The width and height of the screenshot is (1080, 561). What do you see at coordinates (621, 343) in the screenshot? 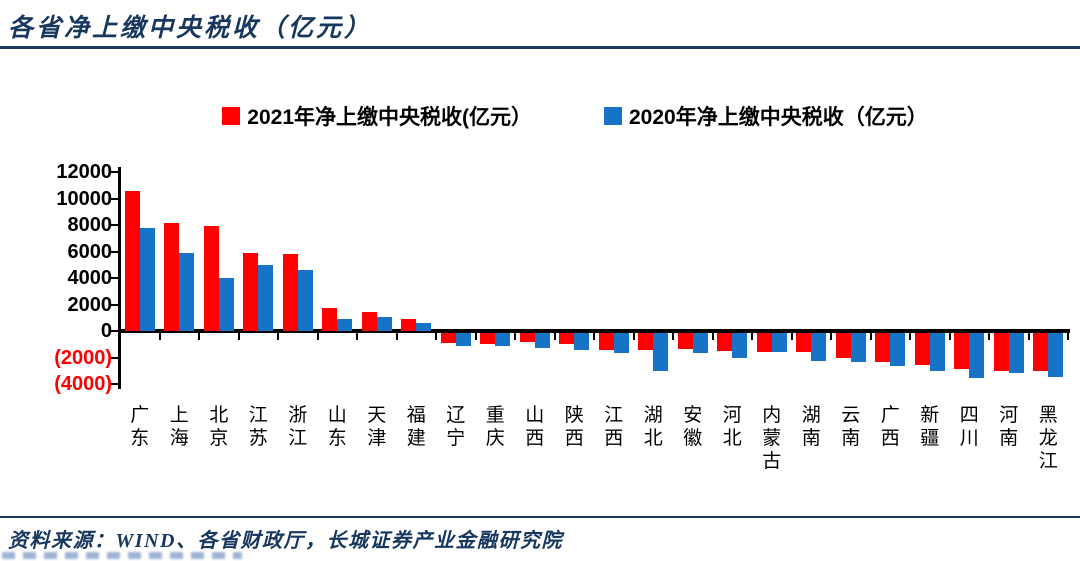
I see `bar-2020-江西` at bounding box center [621, 343].